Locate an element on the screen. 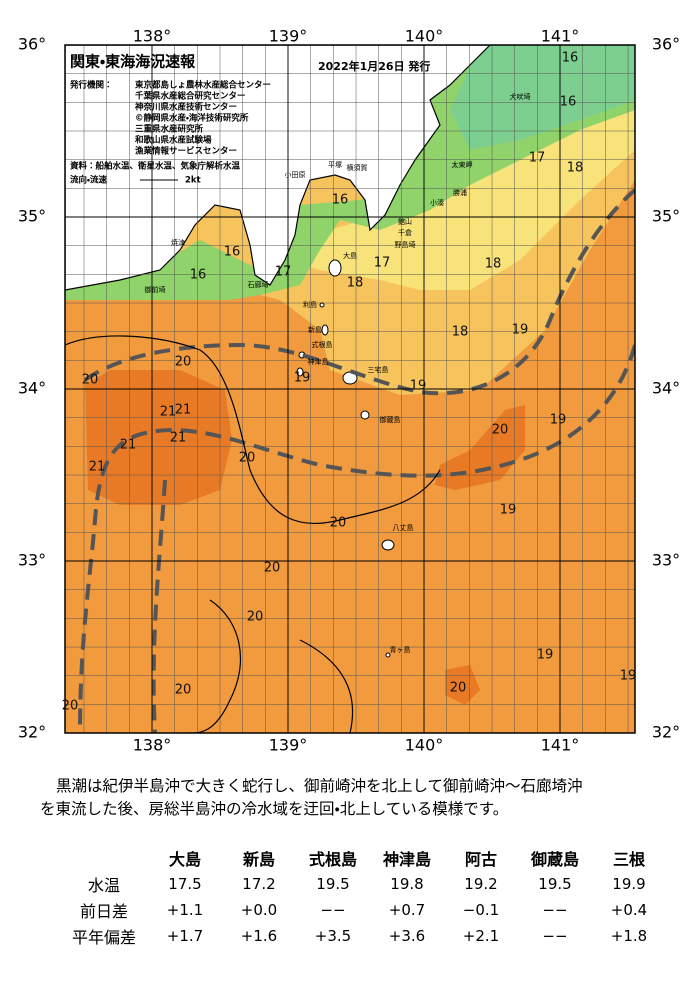 This screenshot has height=989, width=700. island-name: 神津島 is located at coordinates (318, 361).